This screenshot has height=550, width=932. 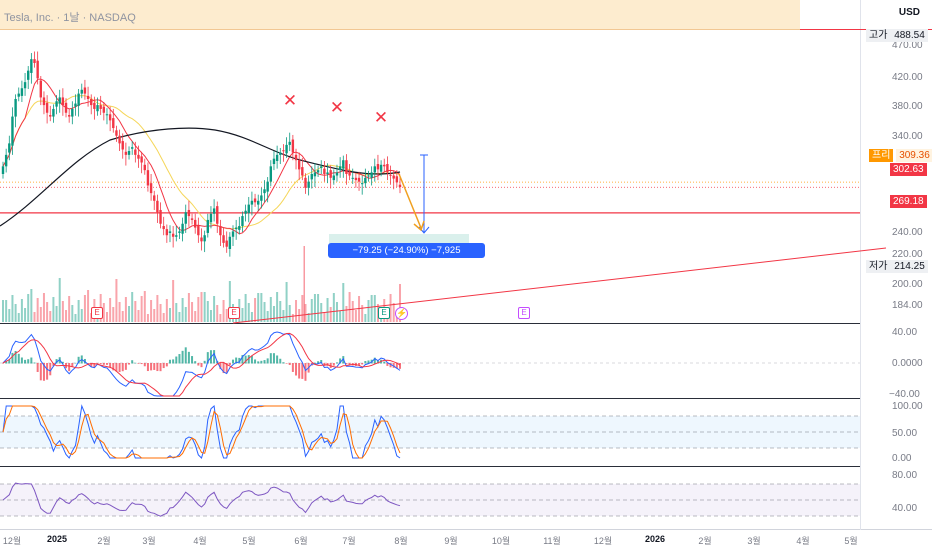 What do you see at coordinates (559, 285) in the screenshot?
I see `trend-line` at bounding box center [559, 285].